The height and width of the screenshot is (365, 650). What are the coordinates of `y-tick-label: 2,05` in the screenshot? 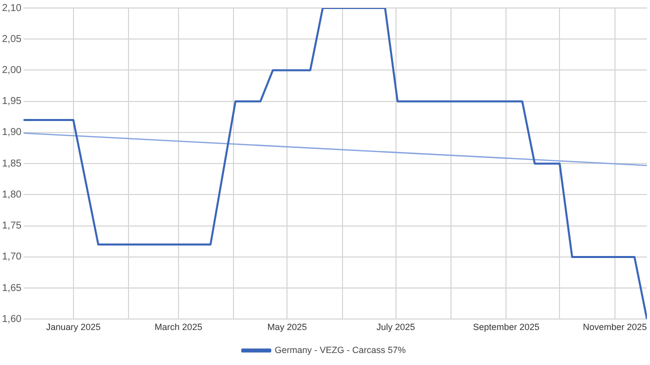 It's located at (12, 39).